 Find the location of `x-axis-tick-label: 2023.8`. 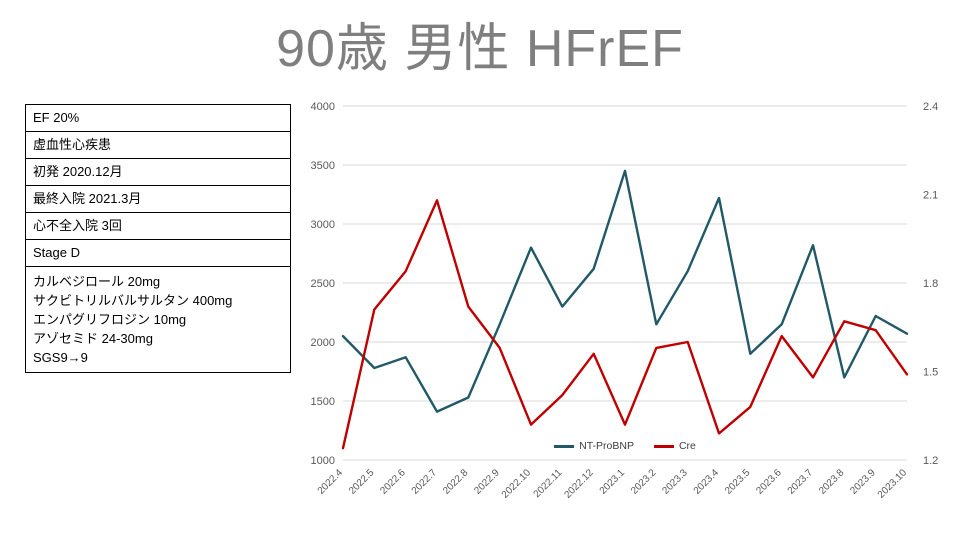

x-axis-tick-label: 2023.8 is located at coordinates (832, 482).